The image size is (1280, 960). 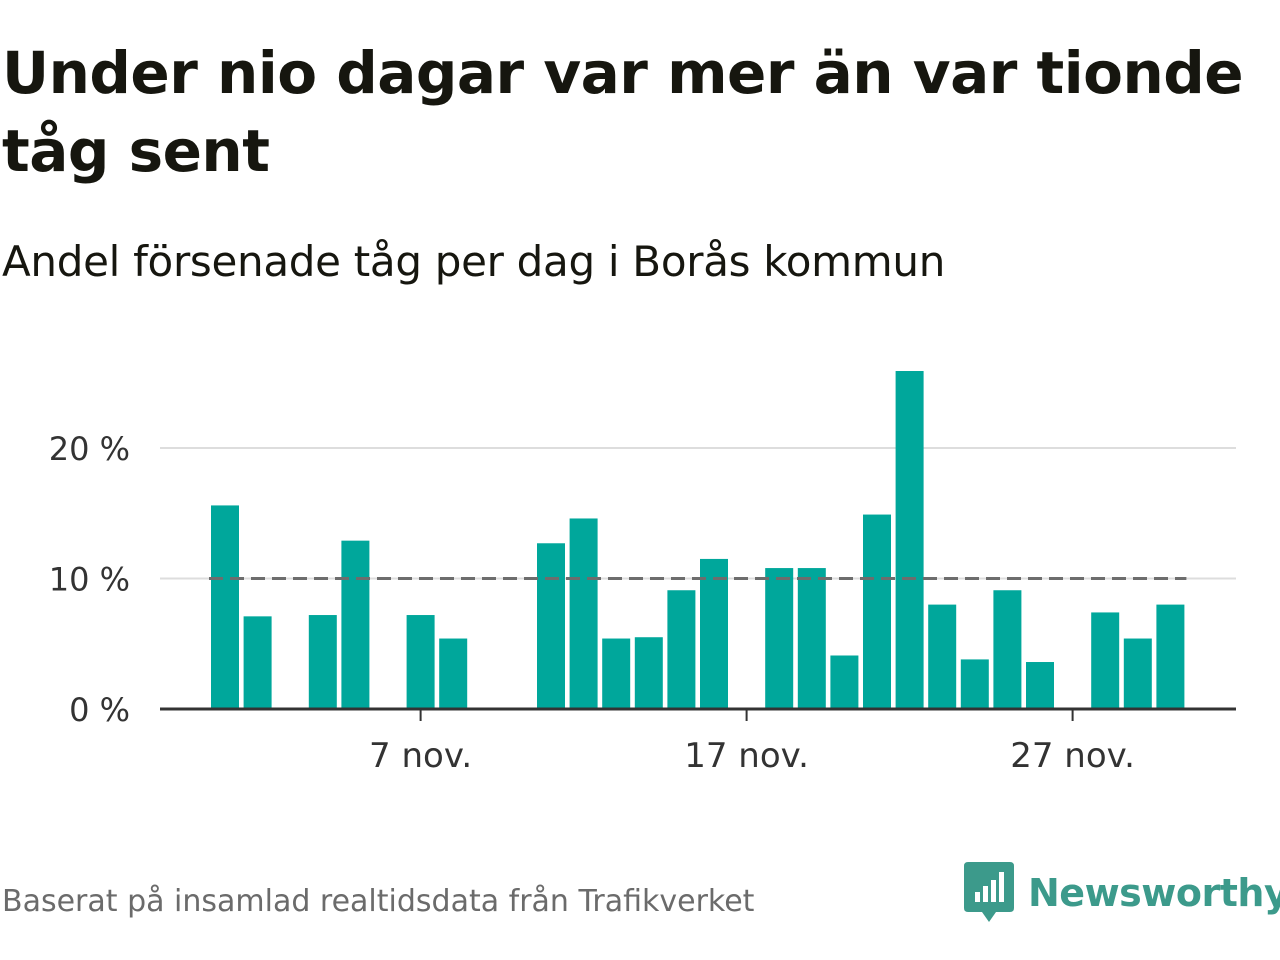 I want to click on brand-name: Newsworthy, so click(x=1154, y=893).